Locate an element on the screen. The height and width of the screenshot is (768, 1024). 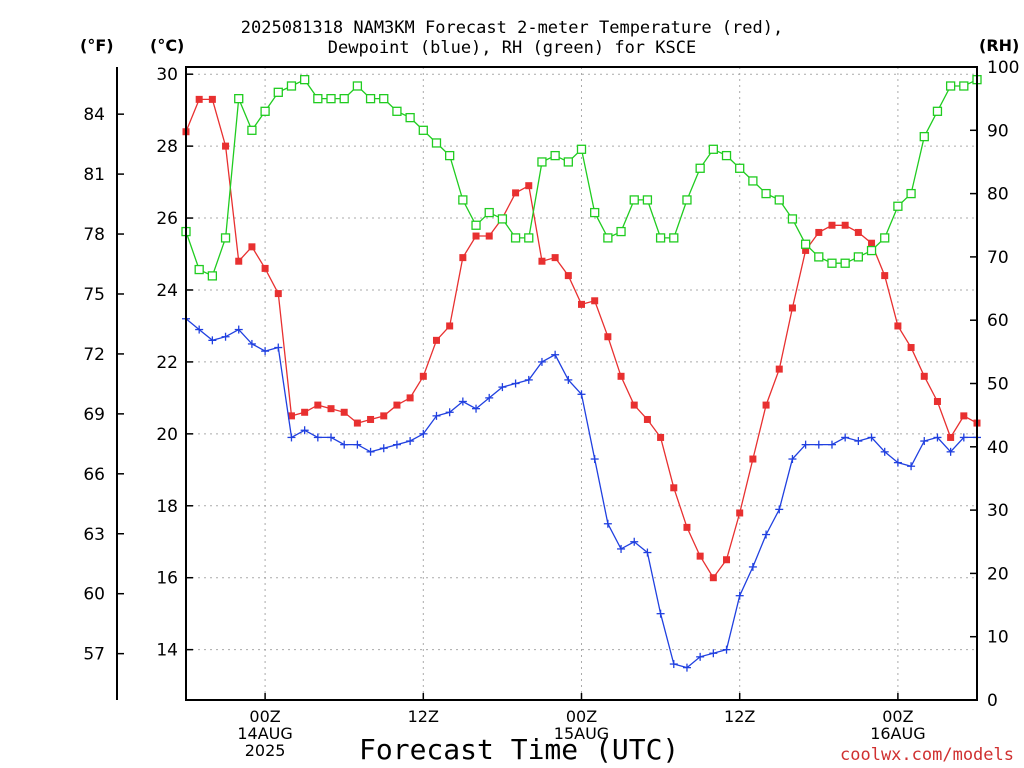
fahrenheit-tick-label: 63 is located at coordinates (94, 535).